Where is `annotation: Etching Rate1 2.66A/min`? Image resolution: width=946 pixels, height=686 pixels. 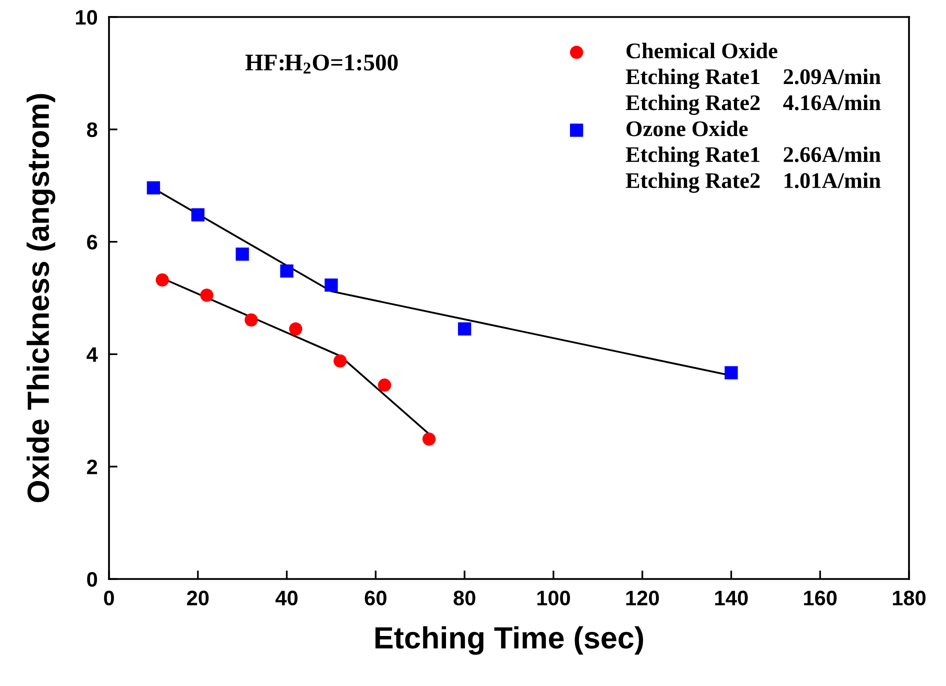 annotation: Etching Rate1 2.66A/min is located at coordinates (753, 156).